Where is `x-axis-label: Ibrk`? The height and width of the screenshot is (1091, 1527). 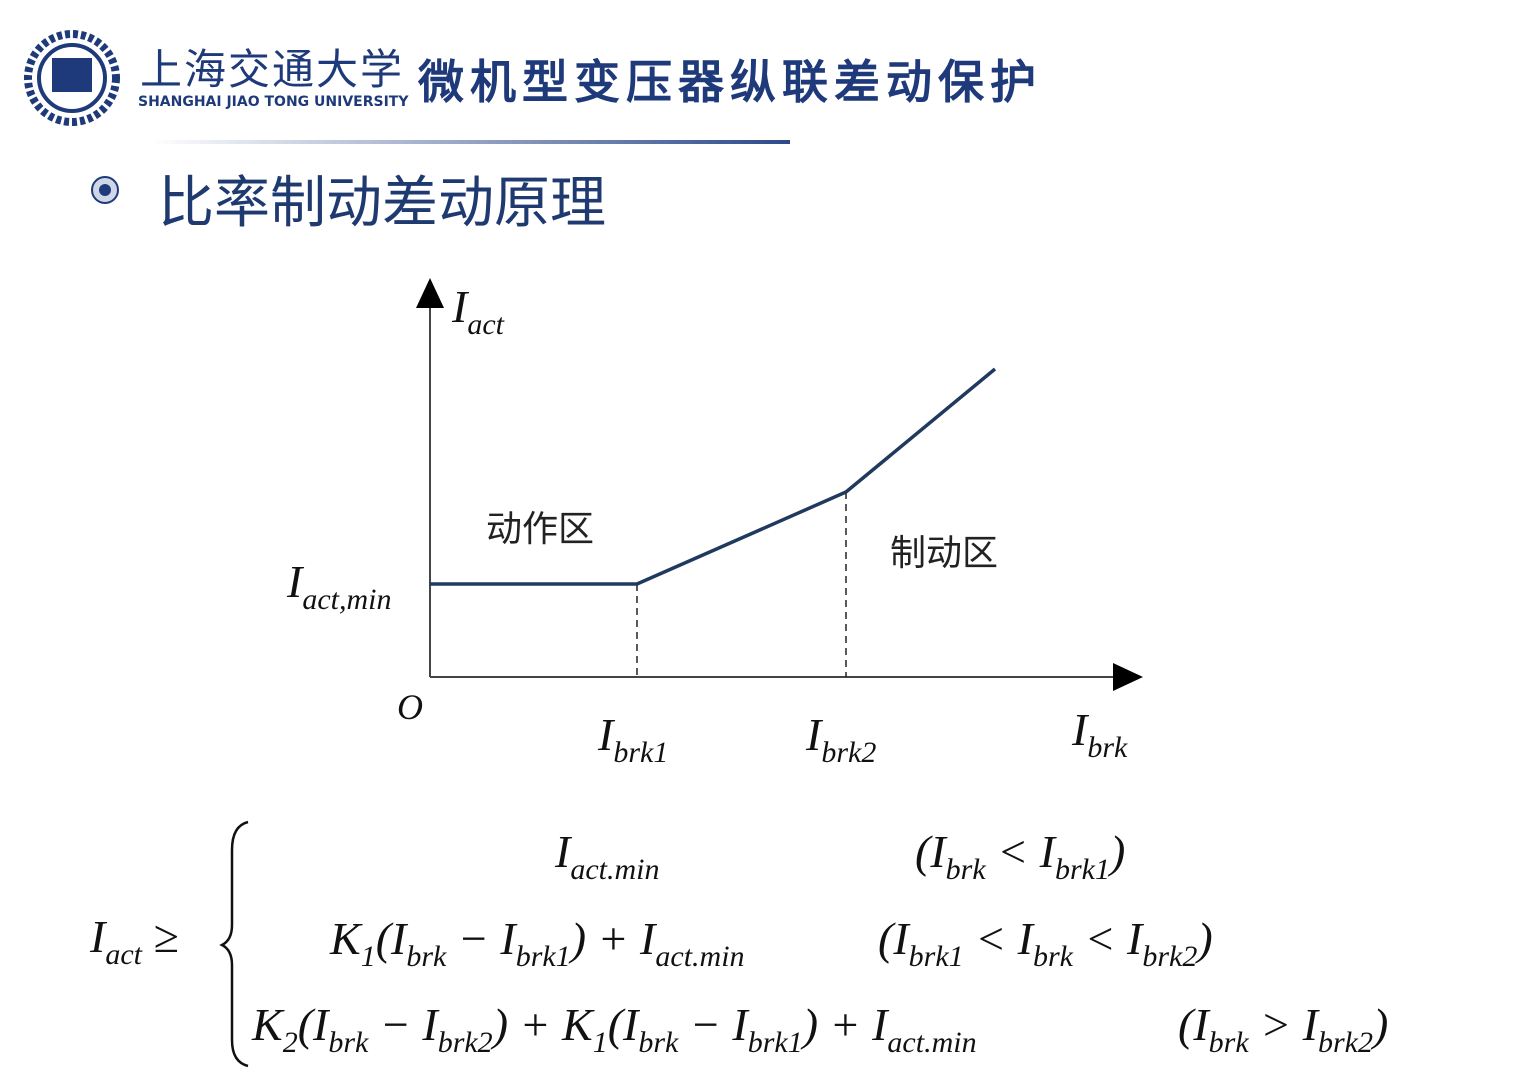
x-axis-label: Ibrk is located at coordinates (1099, 734).